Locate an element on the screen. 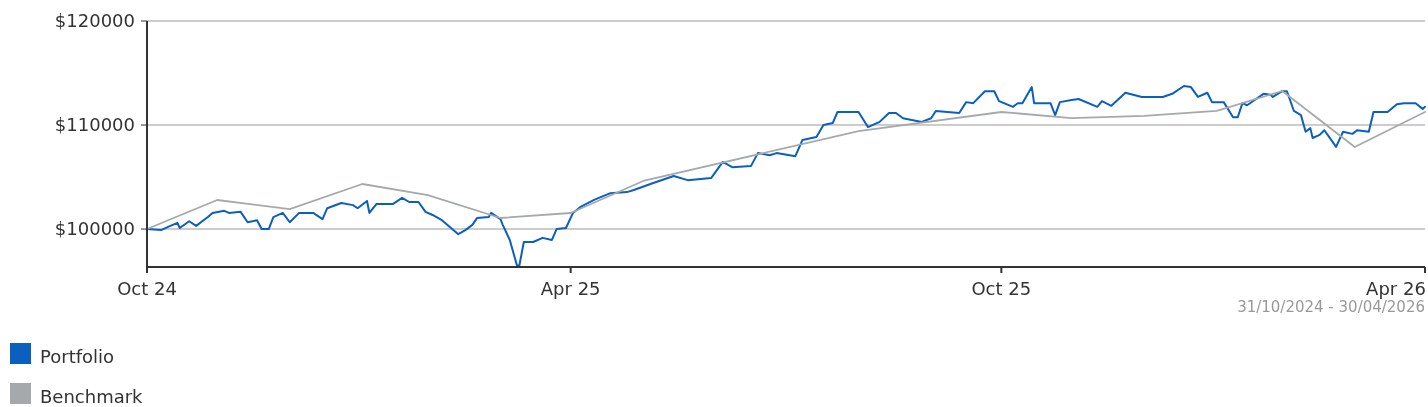  legend-label: Benchmark is located at coordinates (92, 396).